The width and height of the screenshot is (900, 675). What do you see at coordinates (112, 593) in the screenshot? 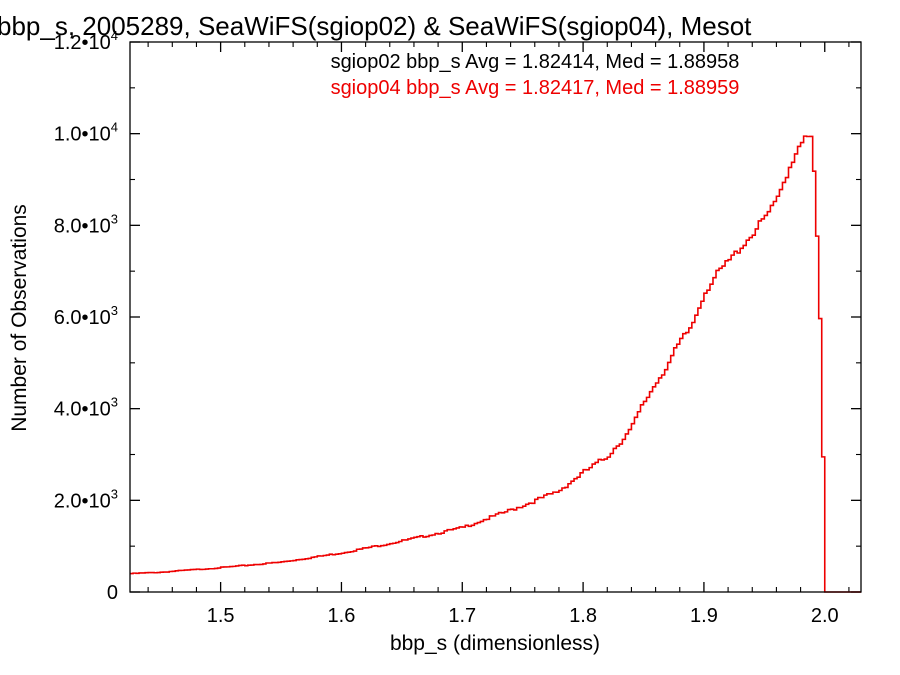
I see `y-tick-label: 0` at bounding box center [112, 593].